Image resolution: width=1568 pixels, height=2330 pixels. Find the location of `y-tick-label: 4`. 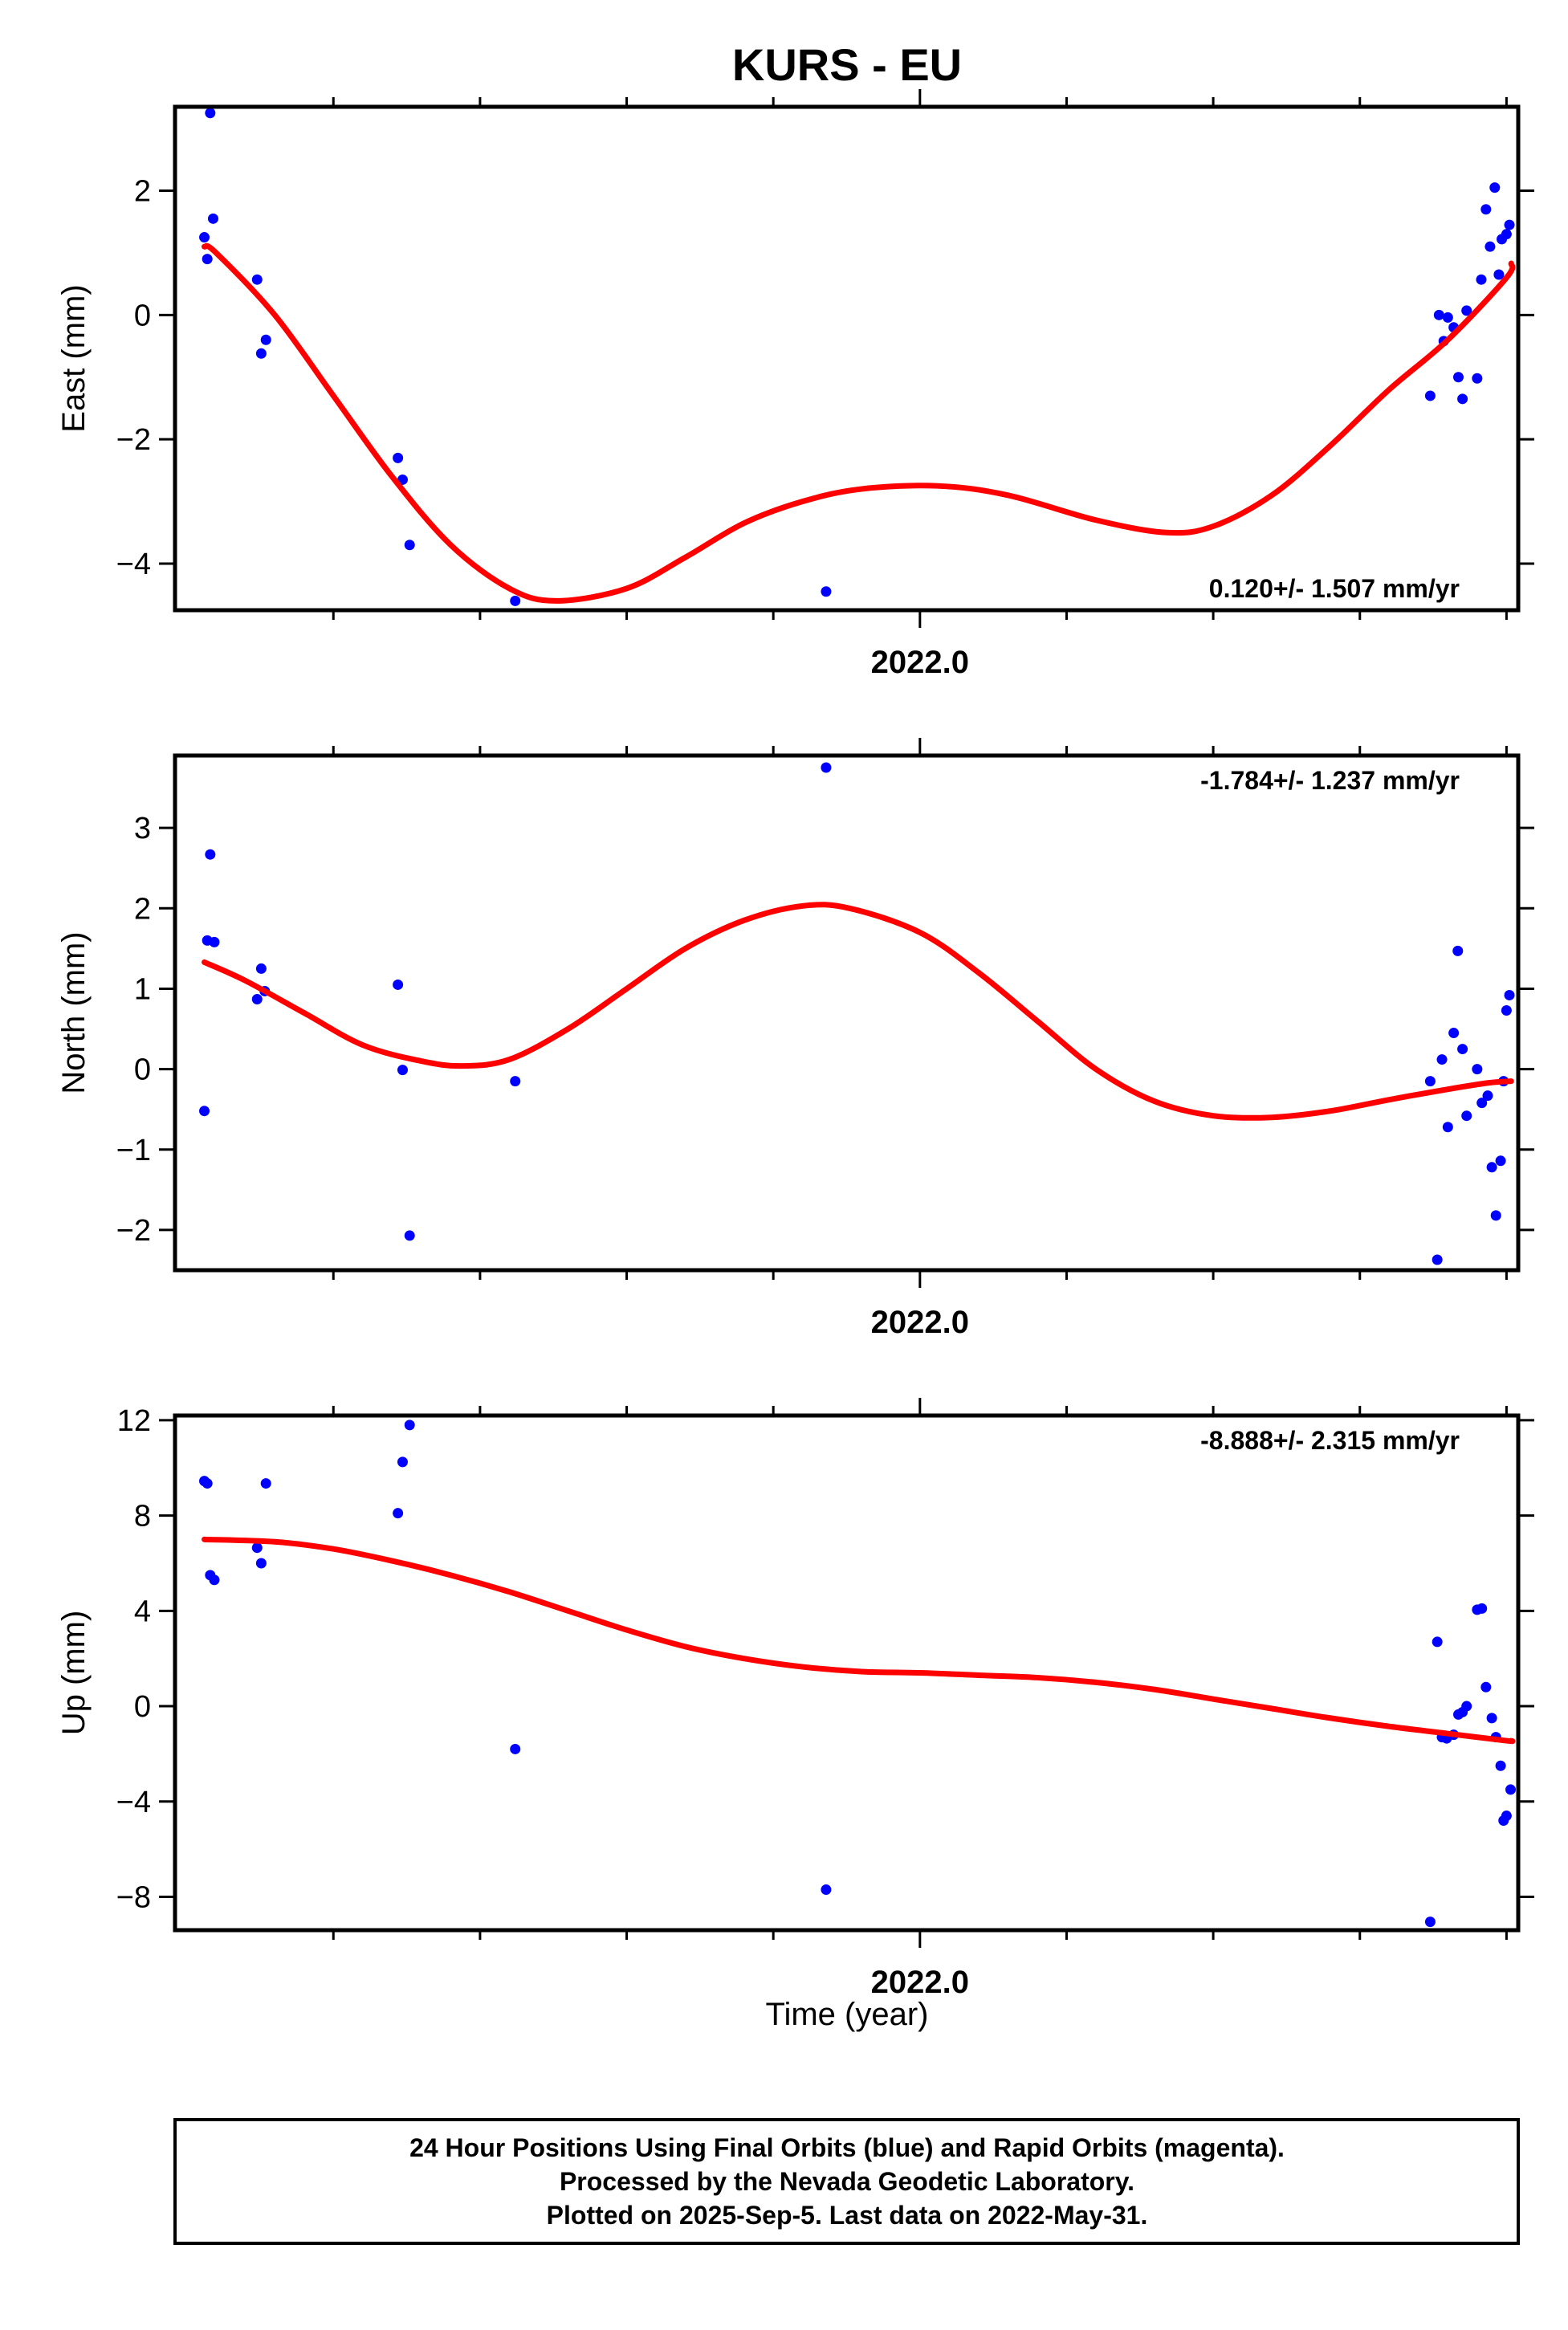

y-tick-label: 4 is located at coordinates (142, 1611).